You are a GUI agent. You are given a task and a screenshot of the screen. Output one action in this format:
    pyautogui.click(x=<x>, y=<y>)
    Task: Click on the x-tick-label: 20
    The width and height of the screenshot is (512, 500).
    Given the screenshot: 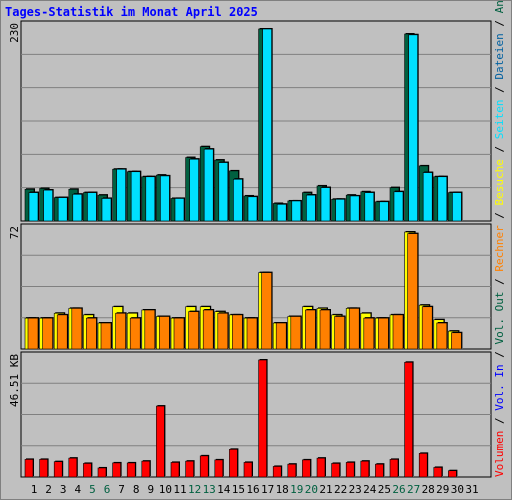 What is the action you would take?
    pyautogui.click(x=311, y=489)
    